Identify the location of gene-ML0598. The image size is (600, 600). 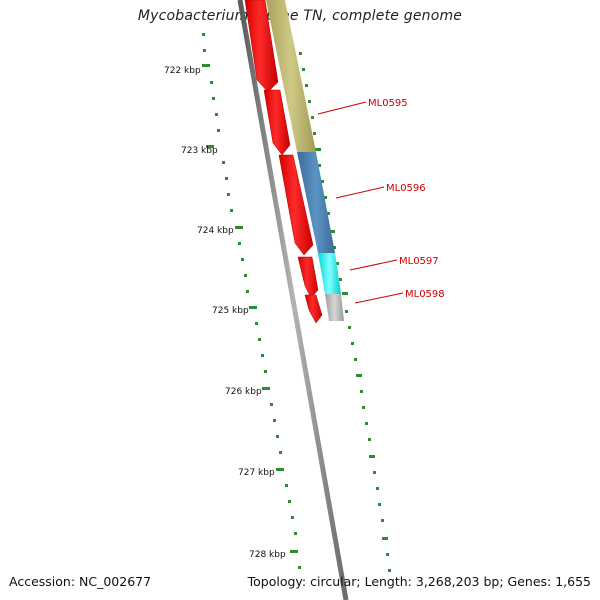
(334, 307).